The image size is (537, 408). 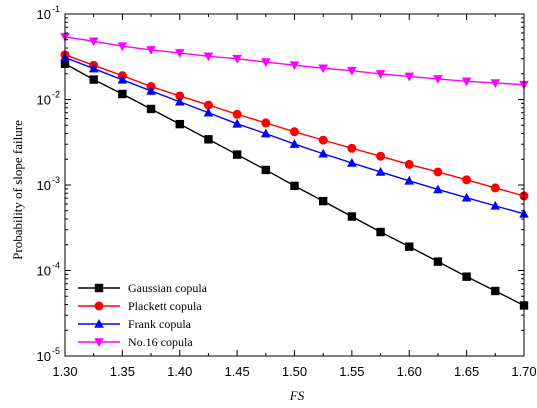 I want to click on series-line, so click(x=294, y=61).